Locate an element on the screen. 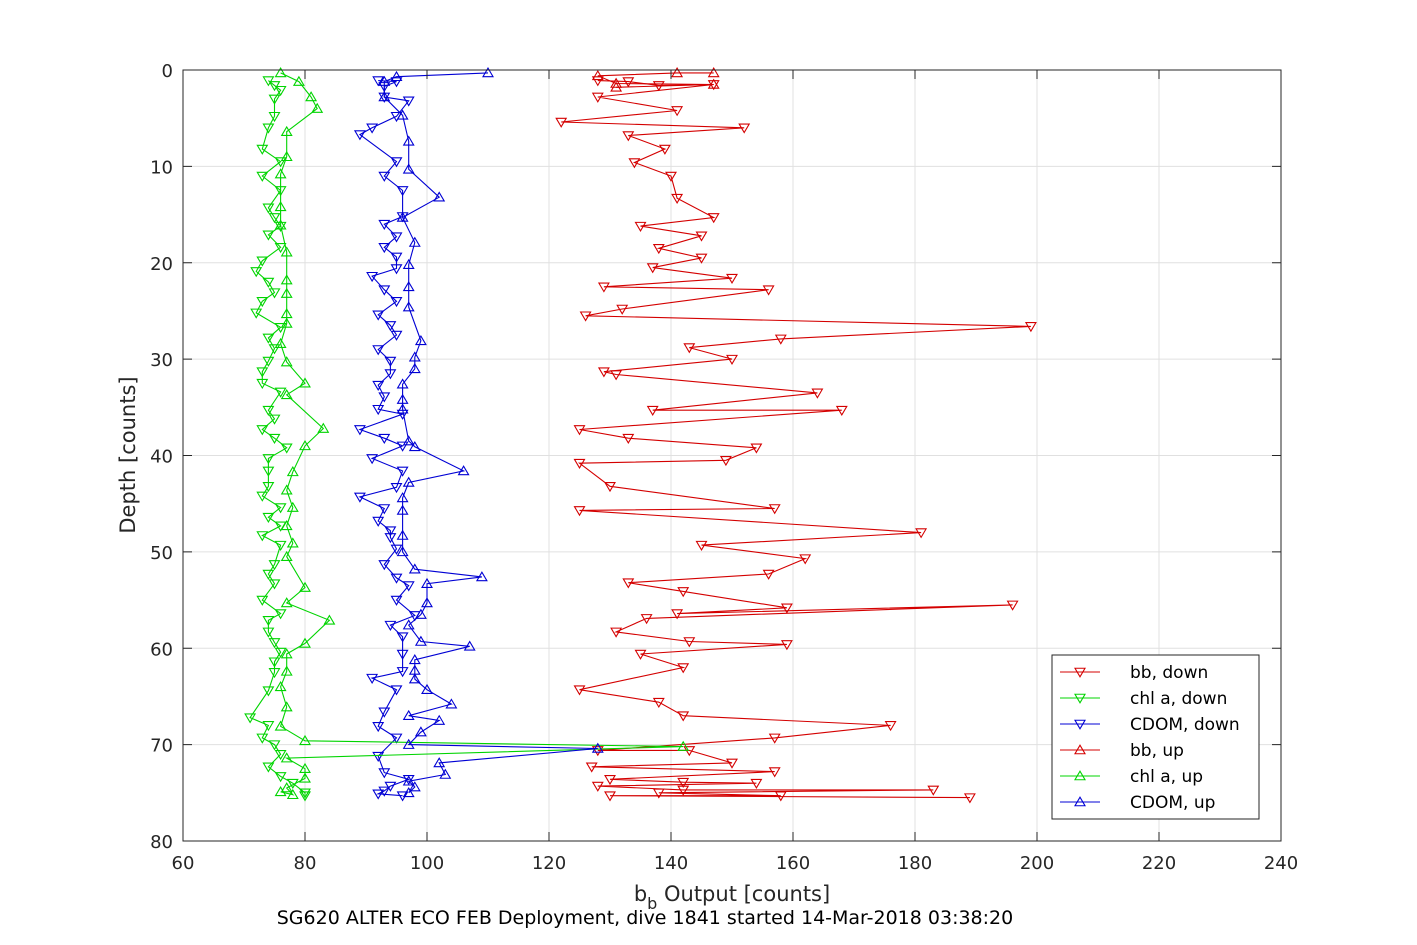  legend-label: CDOM, up is located at coordinates (1172, 803).